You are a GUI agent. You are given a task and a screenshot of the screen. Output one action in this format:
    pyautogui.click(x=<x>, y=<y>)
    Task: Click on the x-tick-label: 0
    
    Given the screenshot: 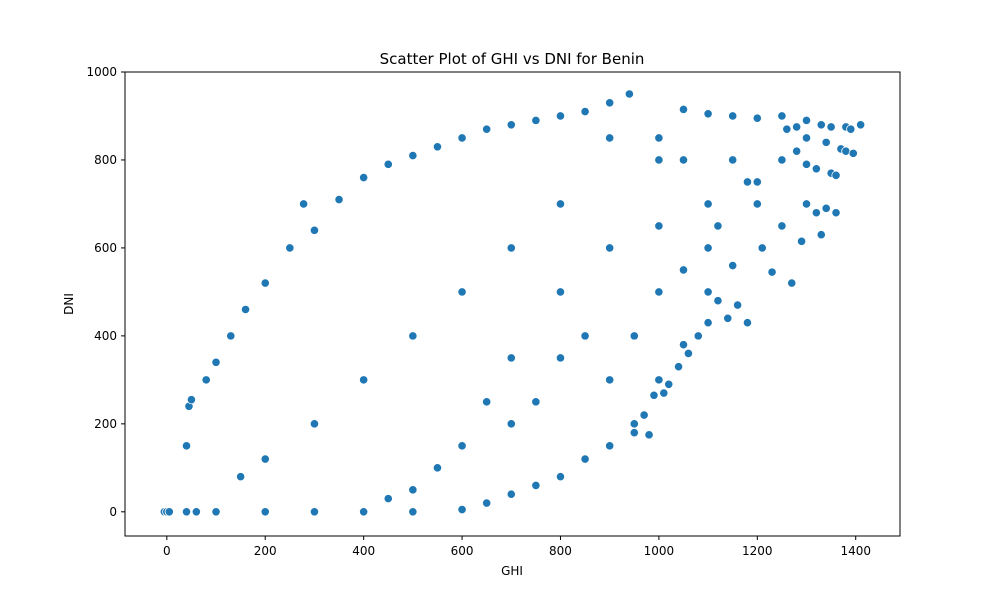 What is the action you would take?
    pyautogui.click(x=167, y=551)
    